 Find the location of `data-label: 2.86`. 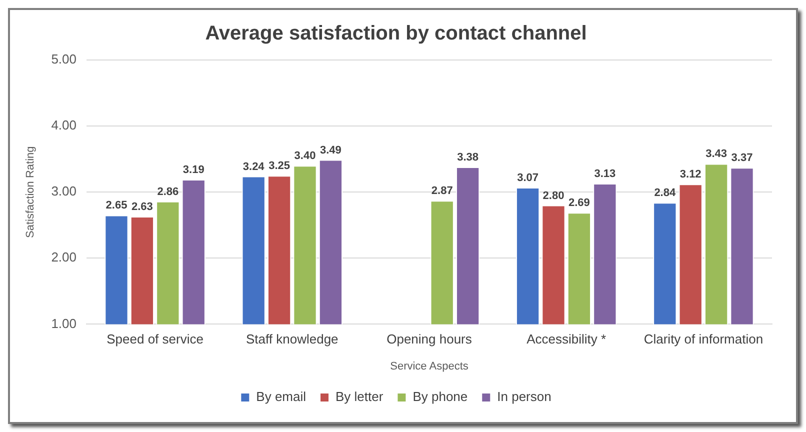

data-label: 2.86 is located at coordinates (168, 192).